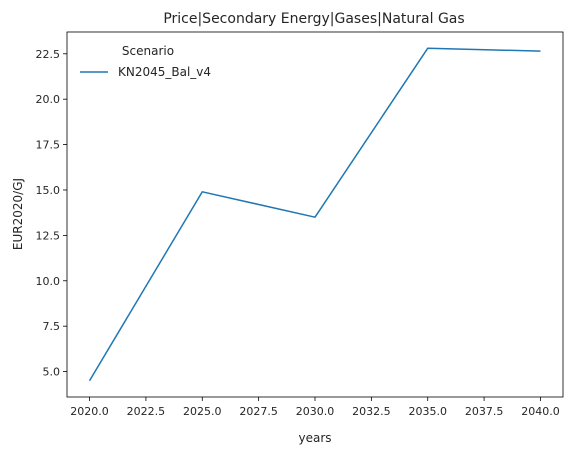 This screenshot has width=573, height=456. What do you see at coordinates (48, 99) in the screenshot?
I see `y-tick-label: 20.0` at bounding box center [48, 99].